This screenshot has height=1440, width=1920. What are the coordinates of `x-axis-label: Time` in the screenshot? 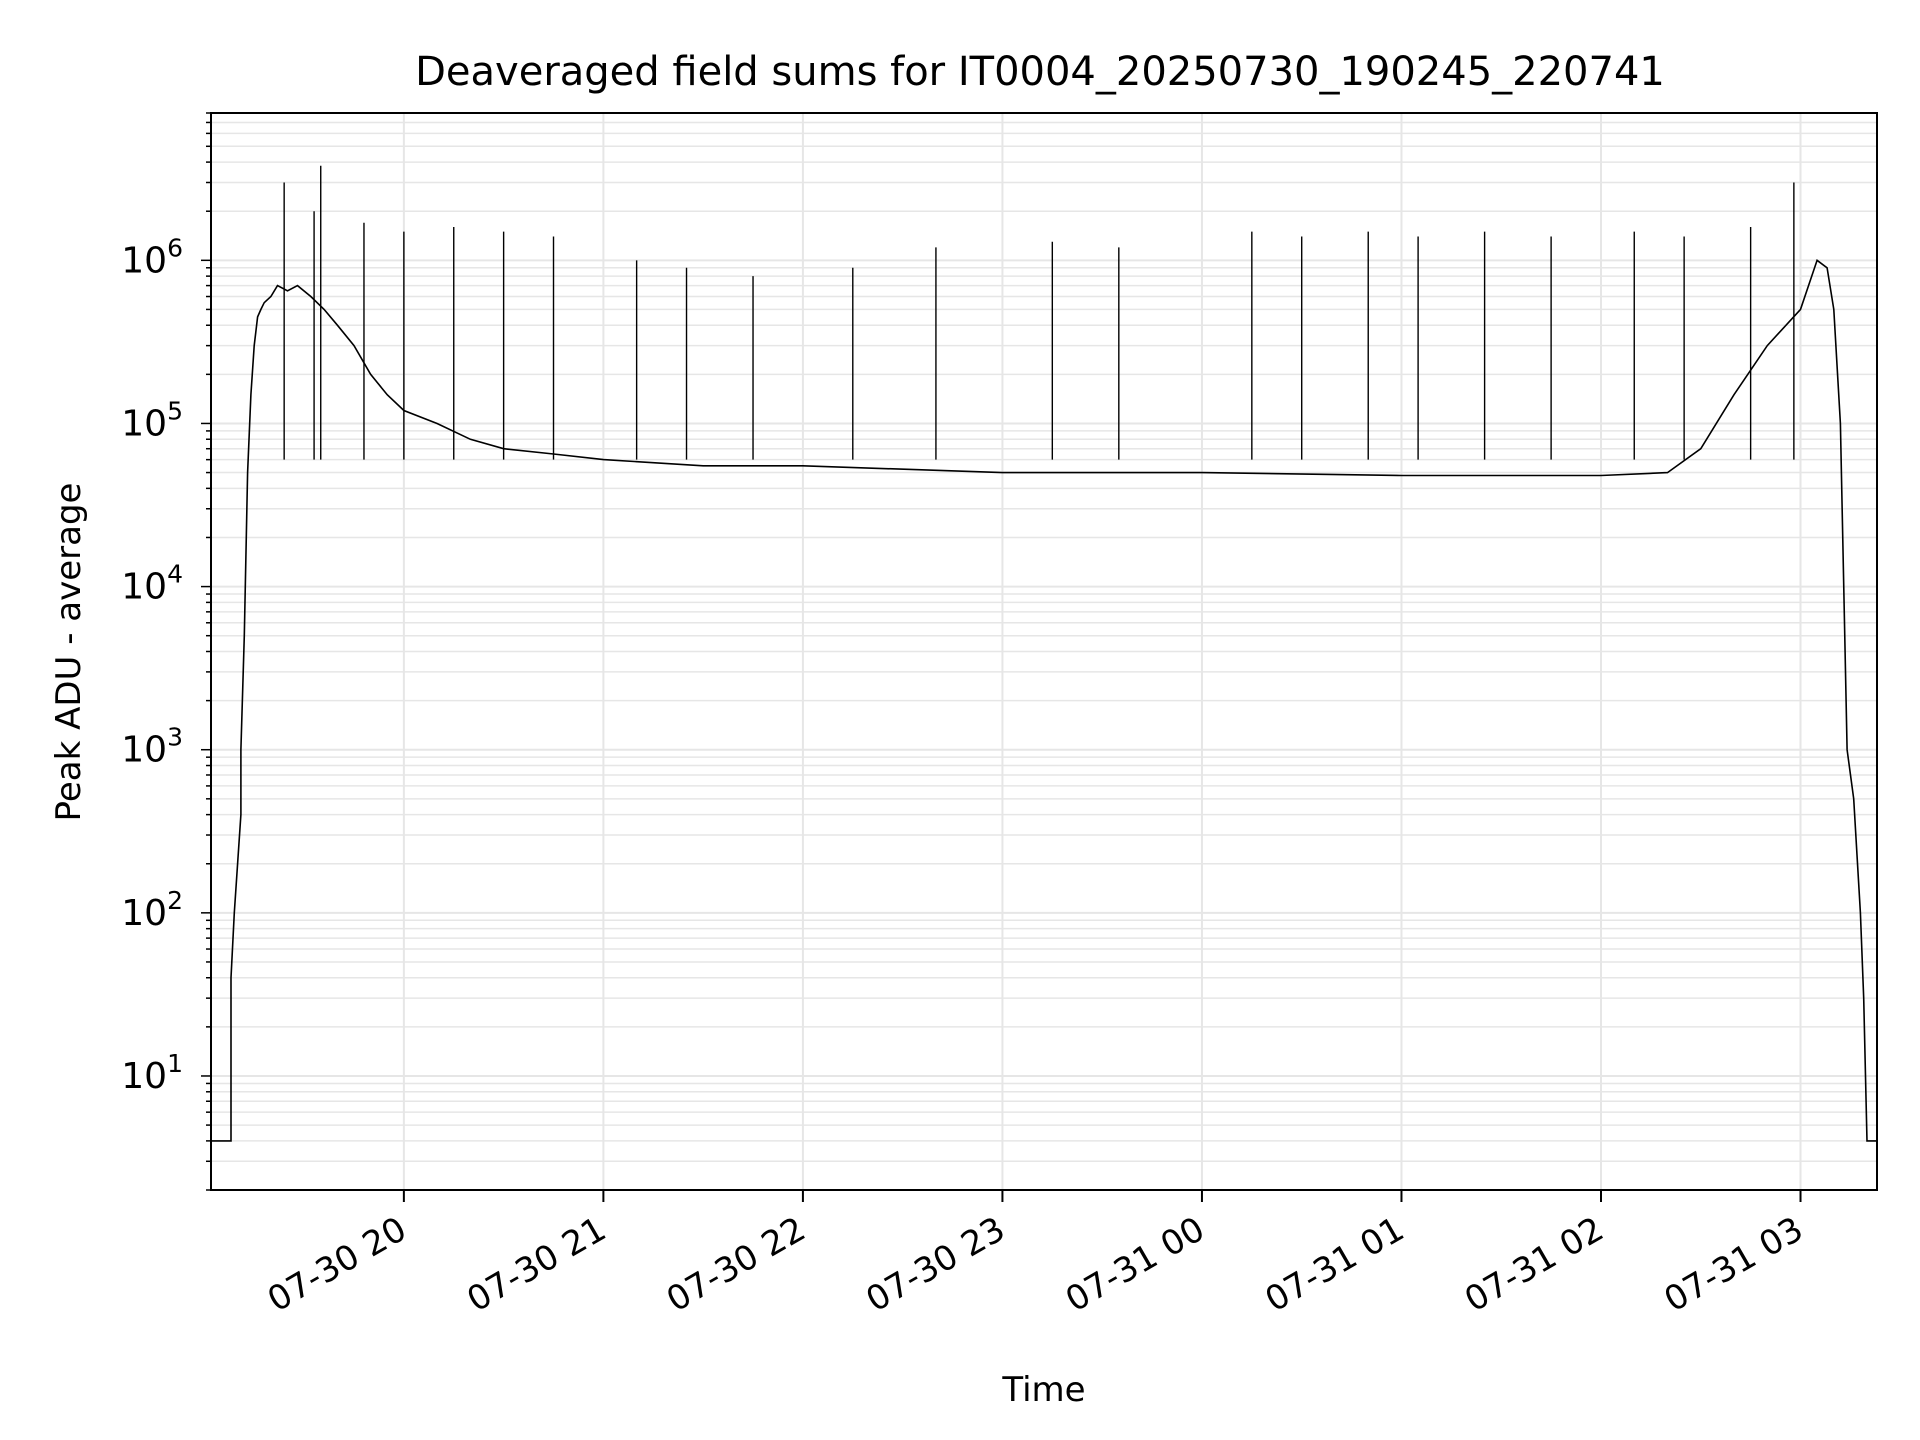 It's located at (1043, 1390).